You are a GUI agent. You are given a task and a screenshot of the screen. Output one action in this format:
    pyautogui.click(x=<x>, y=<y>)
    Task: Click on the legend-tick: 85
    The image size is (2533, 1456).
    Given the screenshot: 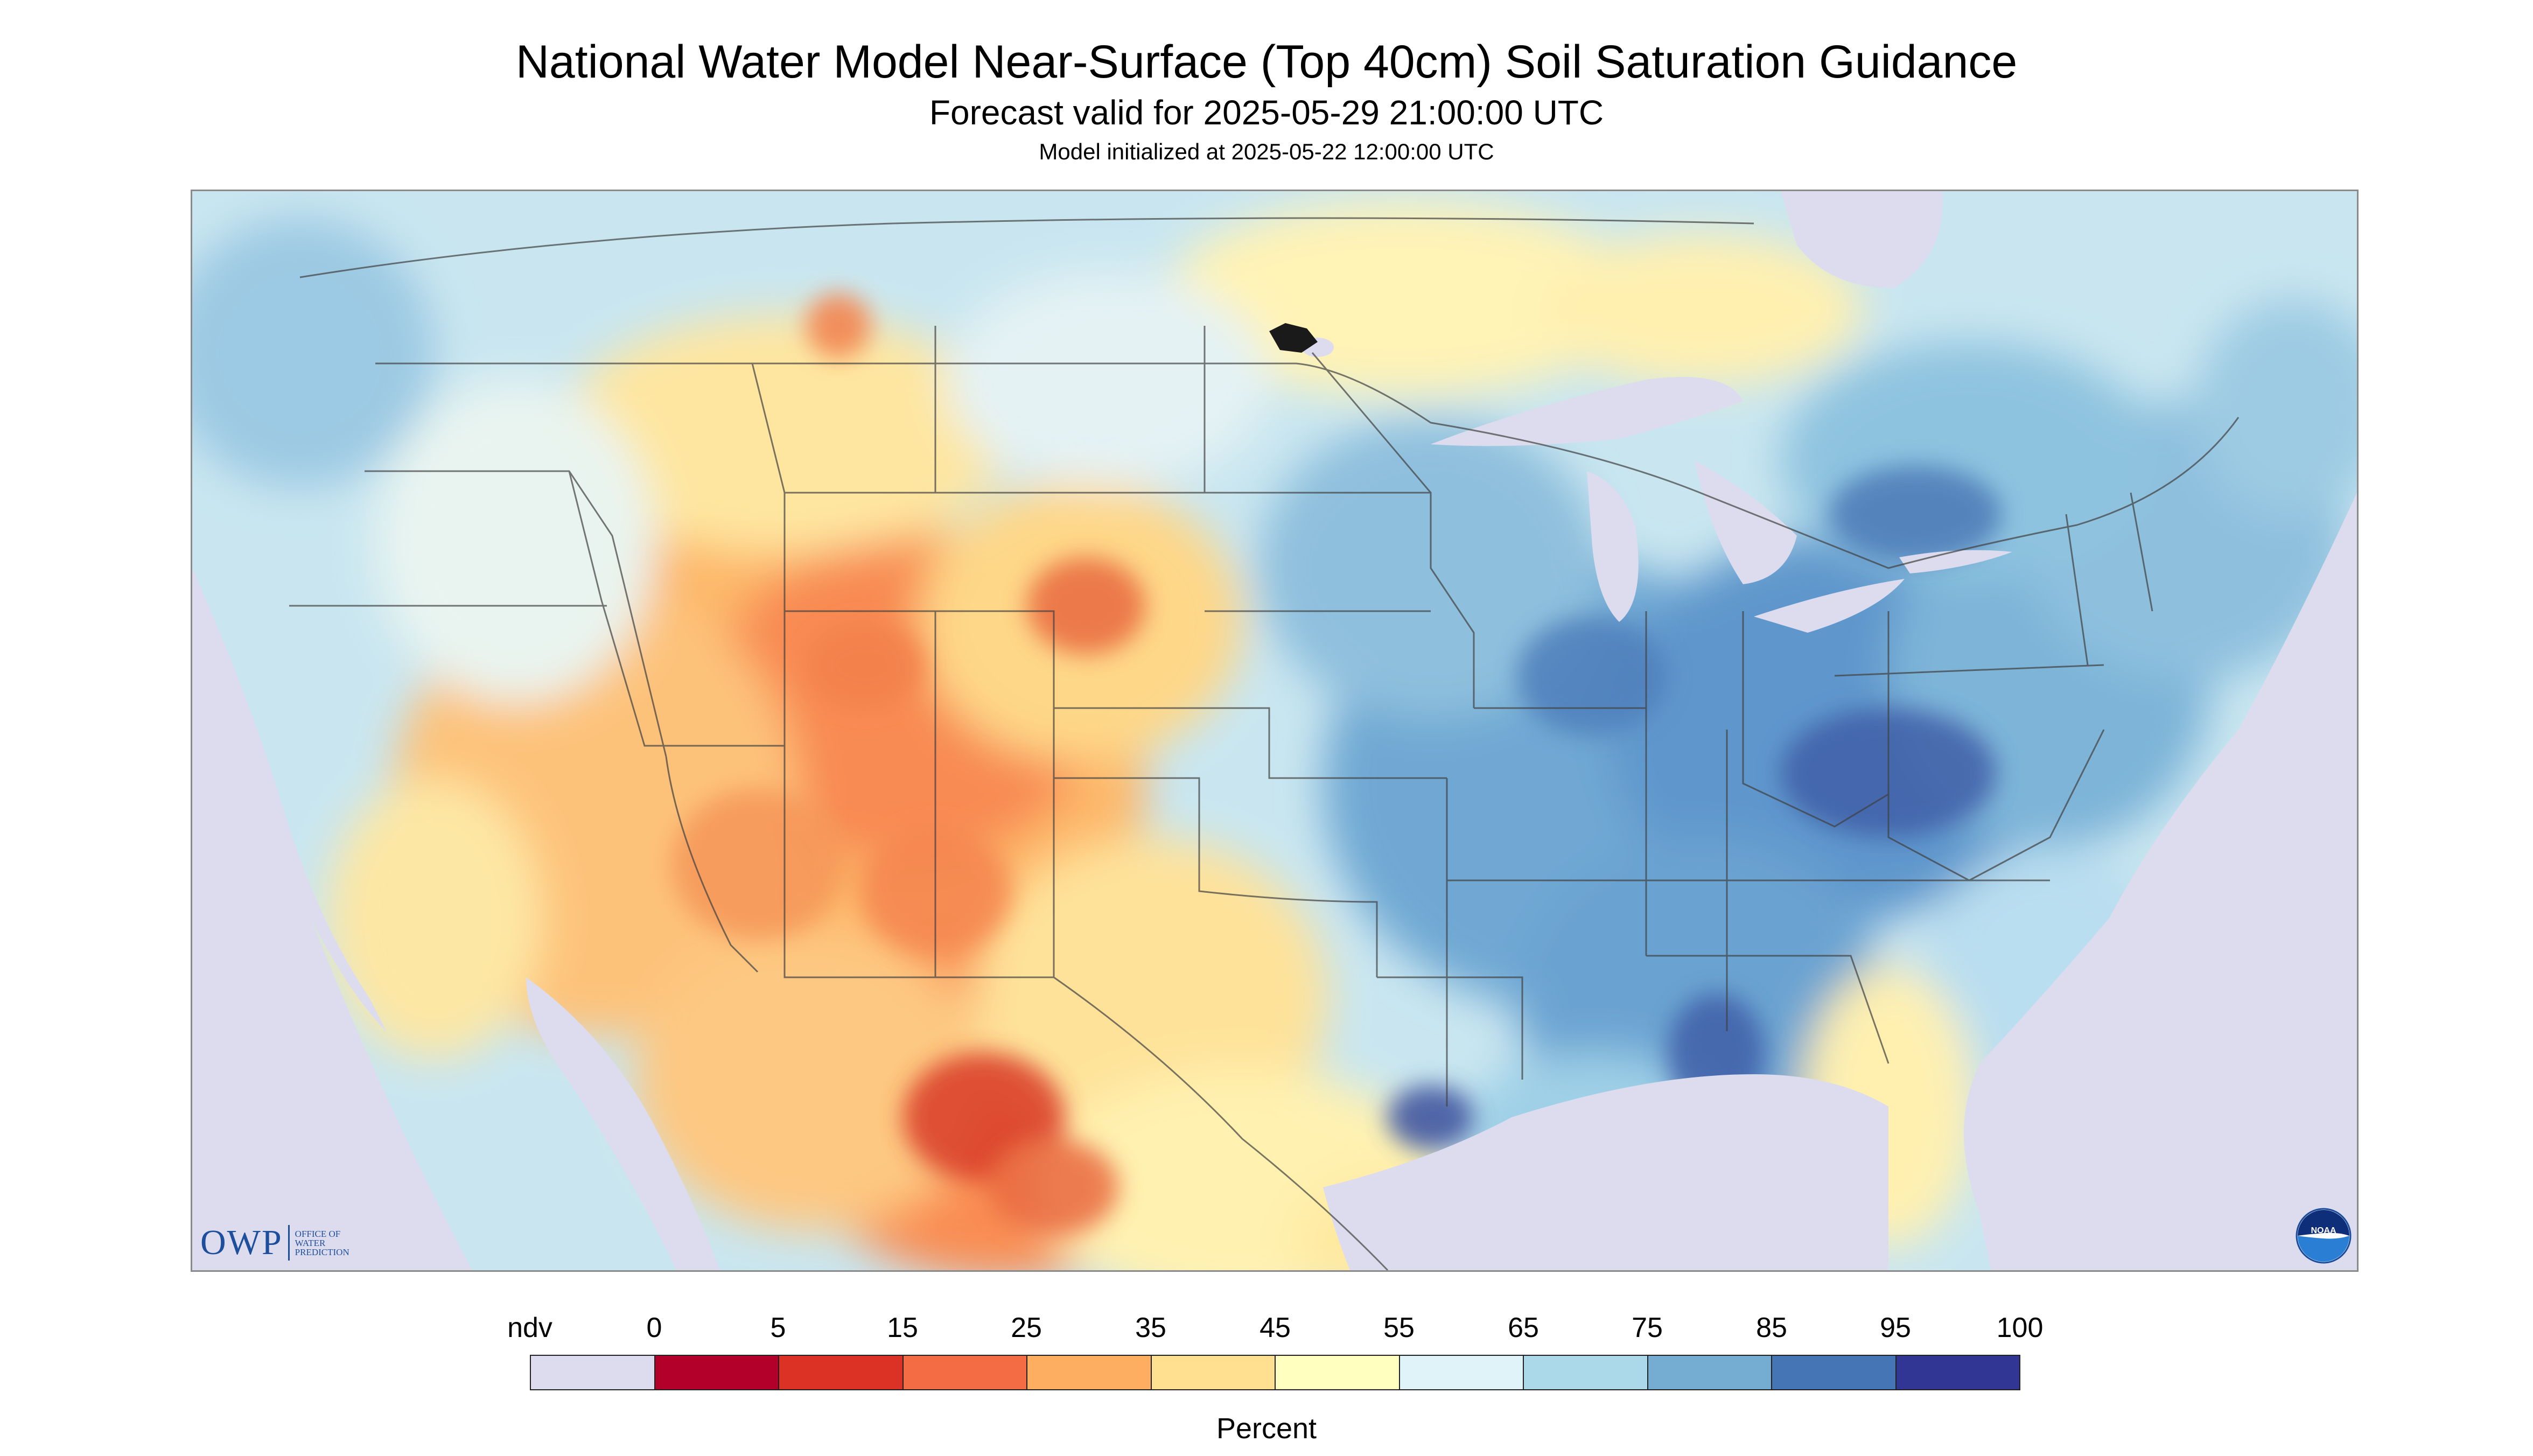 What is the action you would take?
    pyautogui.click(x=1772, y=1327)
    